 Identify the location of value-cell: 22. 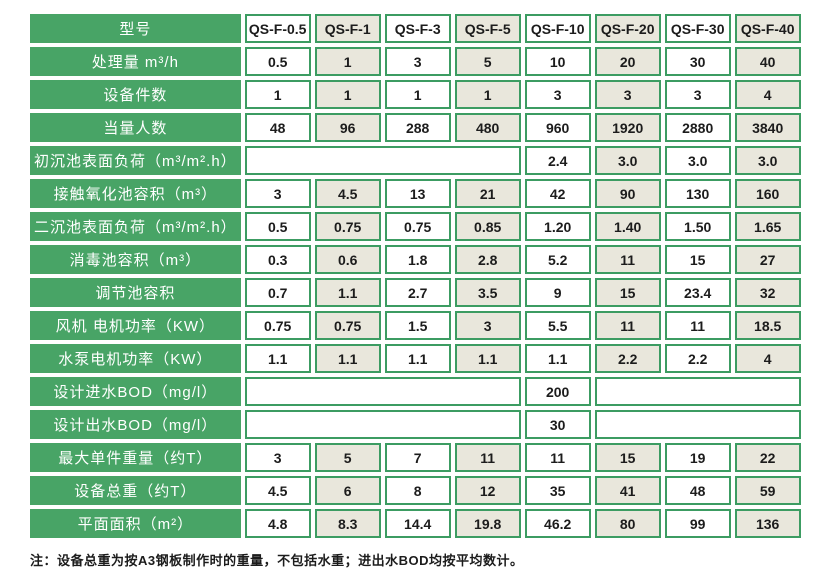
(767, 457).